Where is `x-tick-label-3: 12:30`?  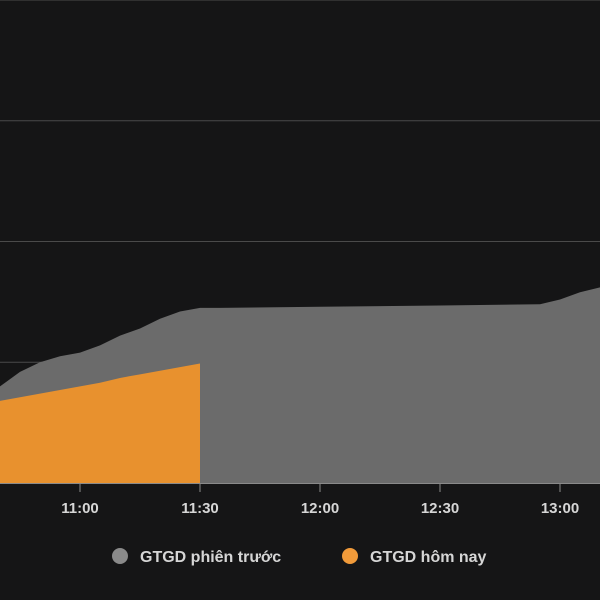
x-tick-label-3: 12:30 is located at coordinates (440, 508).